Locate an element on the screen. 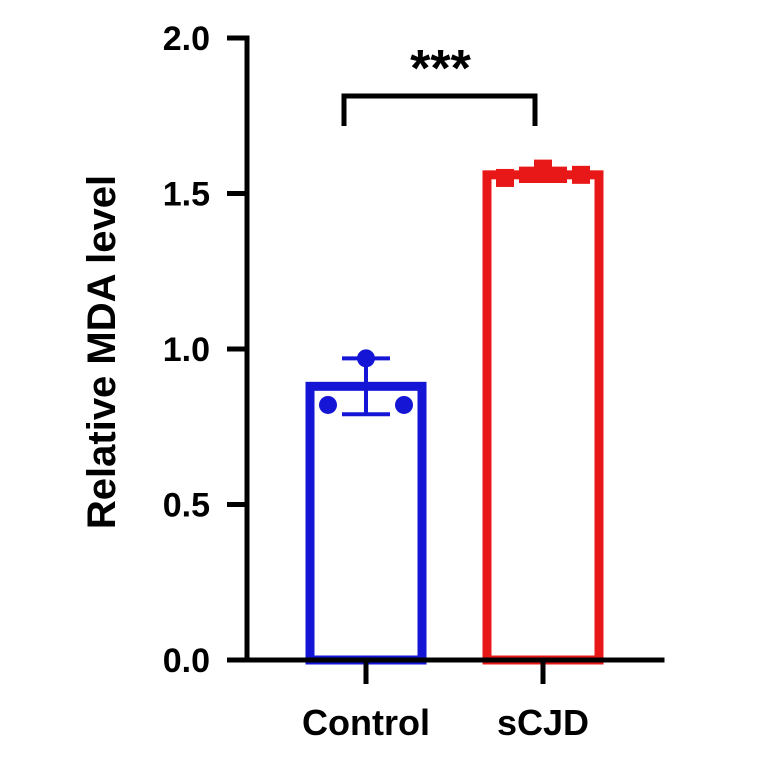  y-tick-label: 1.5 is located at coordinates (186, 195).